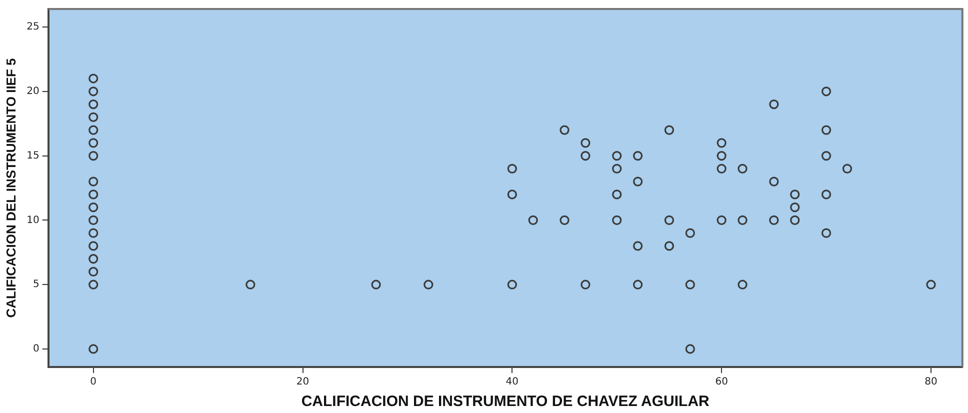 The height and width of the screenshot is (413, 968). What do you see at coordinates (33, 27) in the screenshot?
I see `y-tick-label: 25` at bounding box center [33, 27].